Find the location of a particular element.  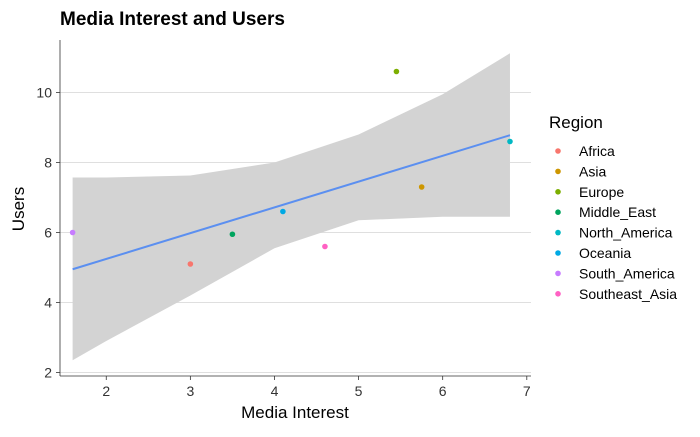

chart-title: Media Interest and Users is located at coordinates (172, 19).